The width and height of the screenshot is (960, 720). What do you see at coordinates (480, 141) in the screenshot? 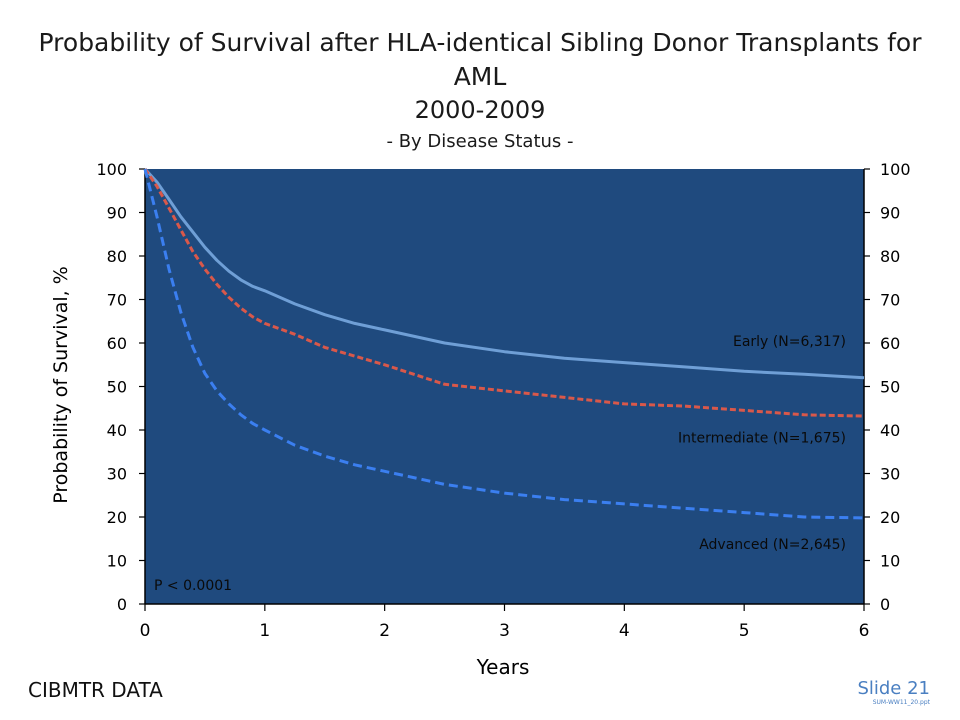
I see `chart-subtitle: - By Disease Status -` at bounding box center [480, 141].